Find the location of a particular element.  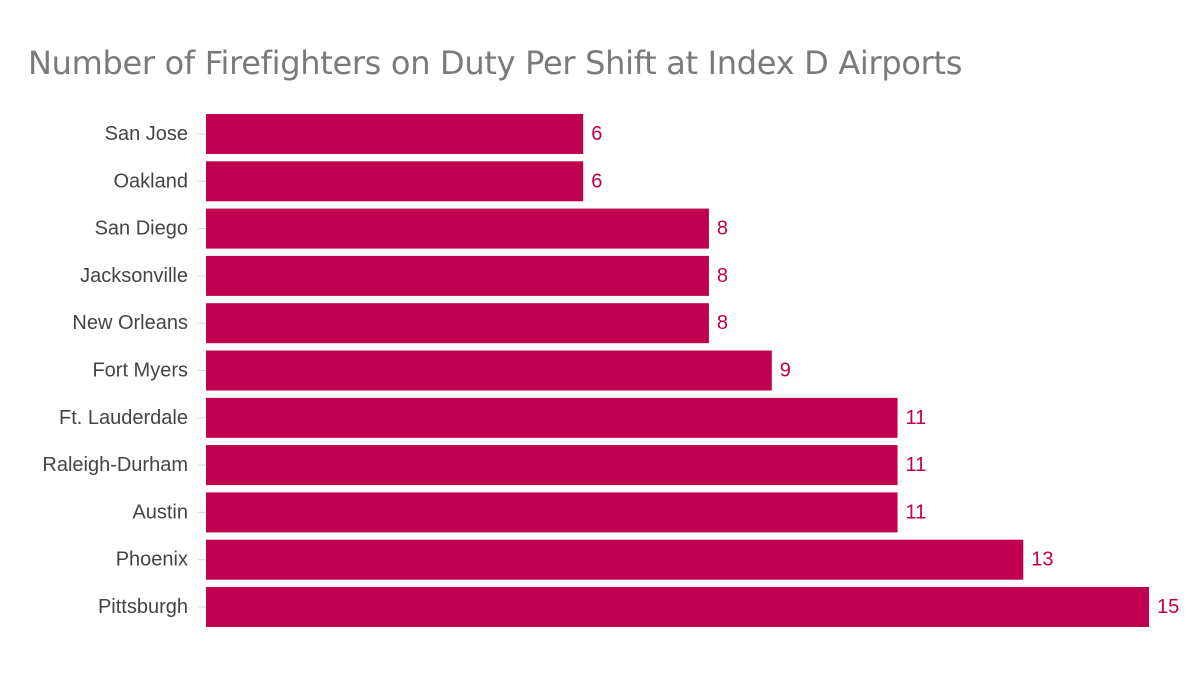

value-label-raleigh-durham: 11 is located at coordinates (916, 465).